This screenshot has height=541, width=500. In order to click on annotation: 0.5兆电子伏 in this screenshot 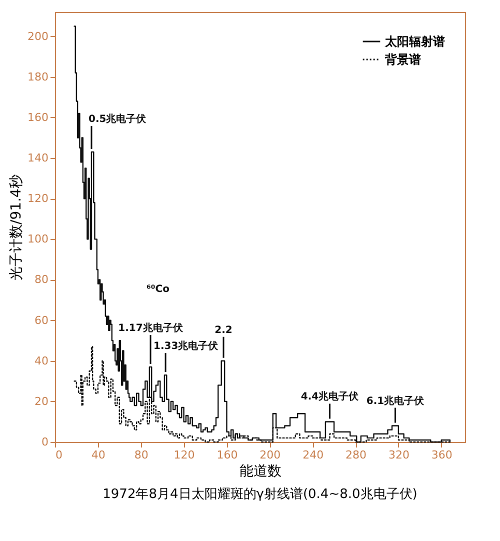, I will do `click(118, 118)`.